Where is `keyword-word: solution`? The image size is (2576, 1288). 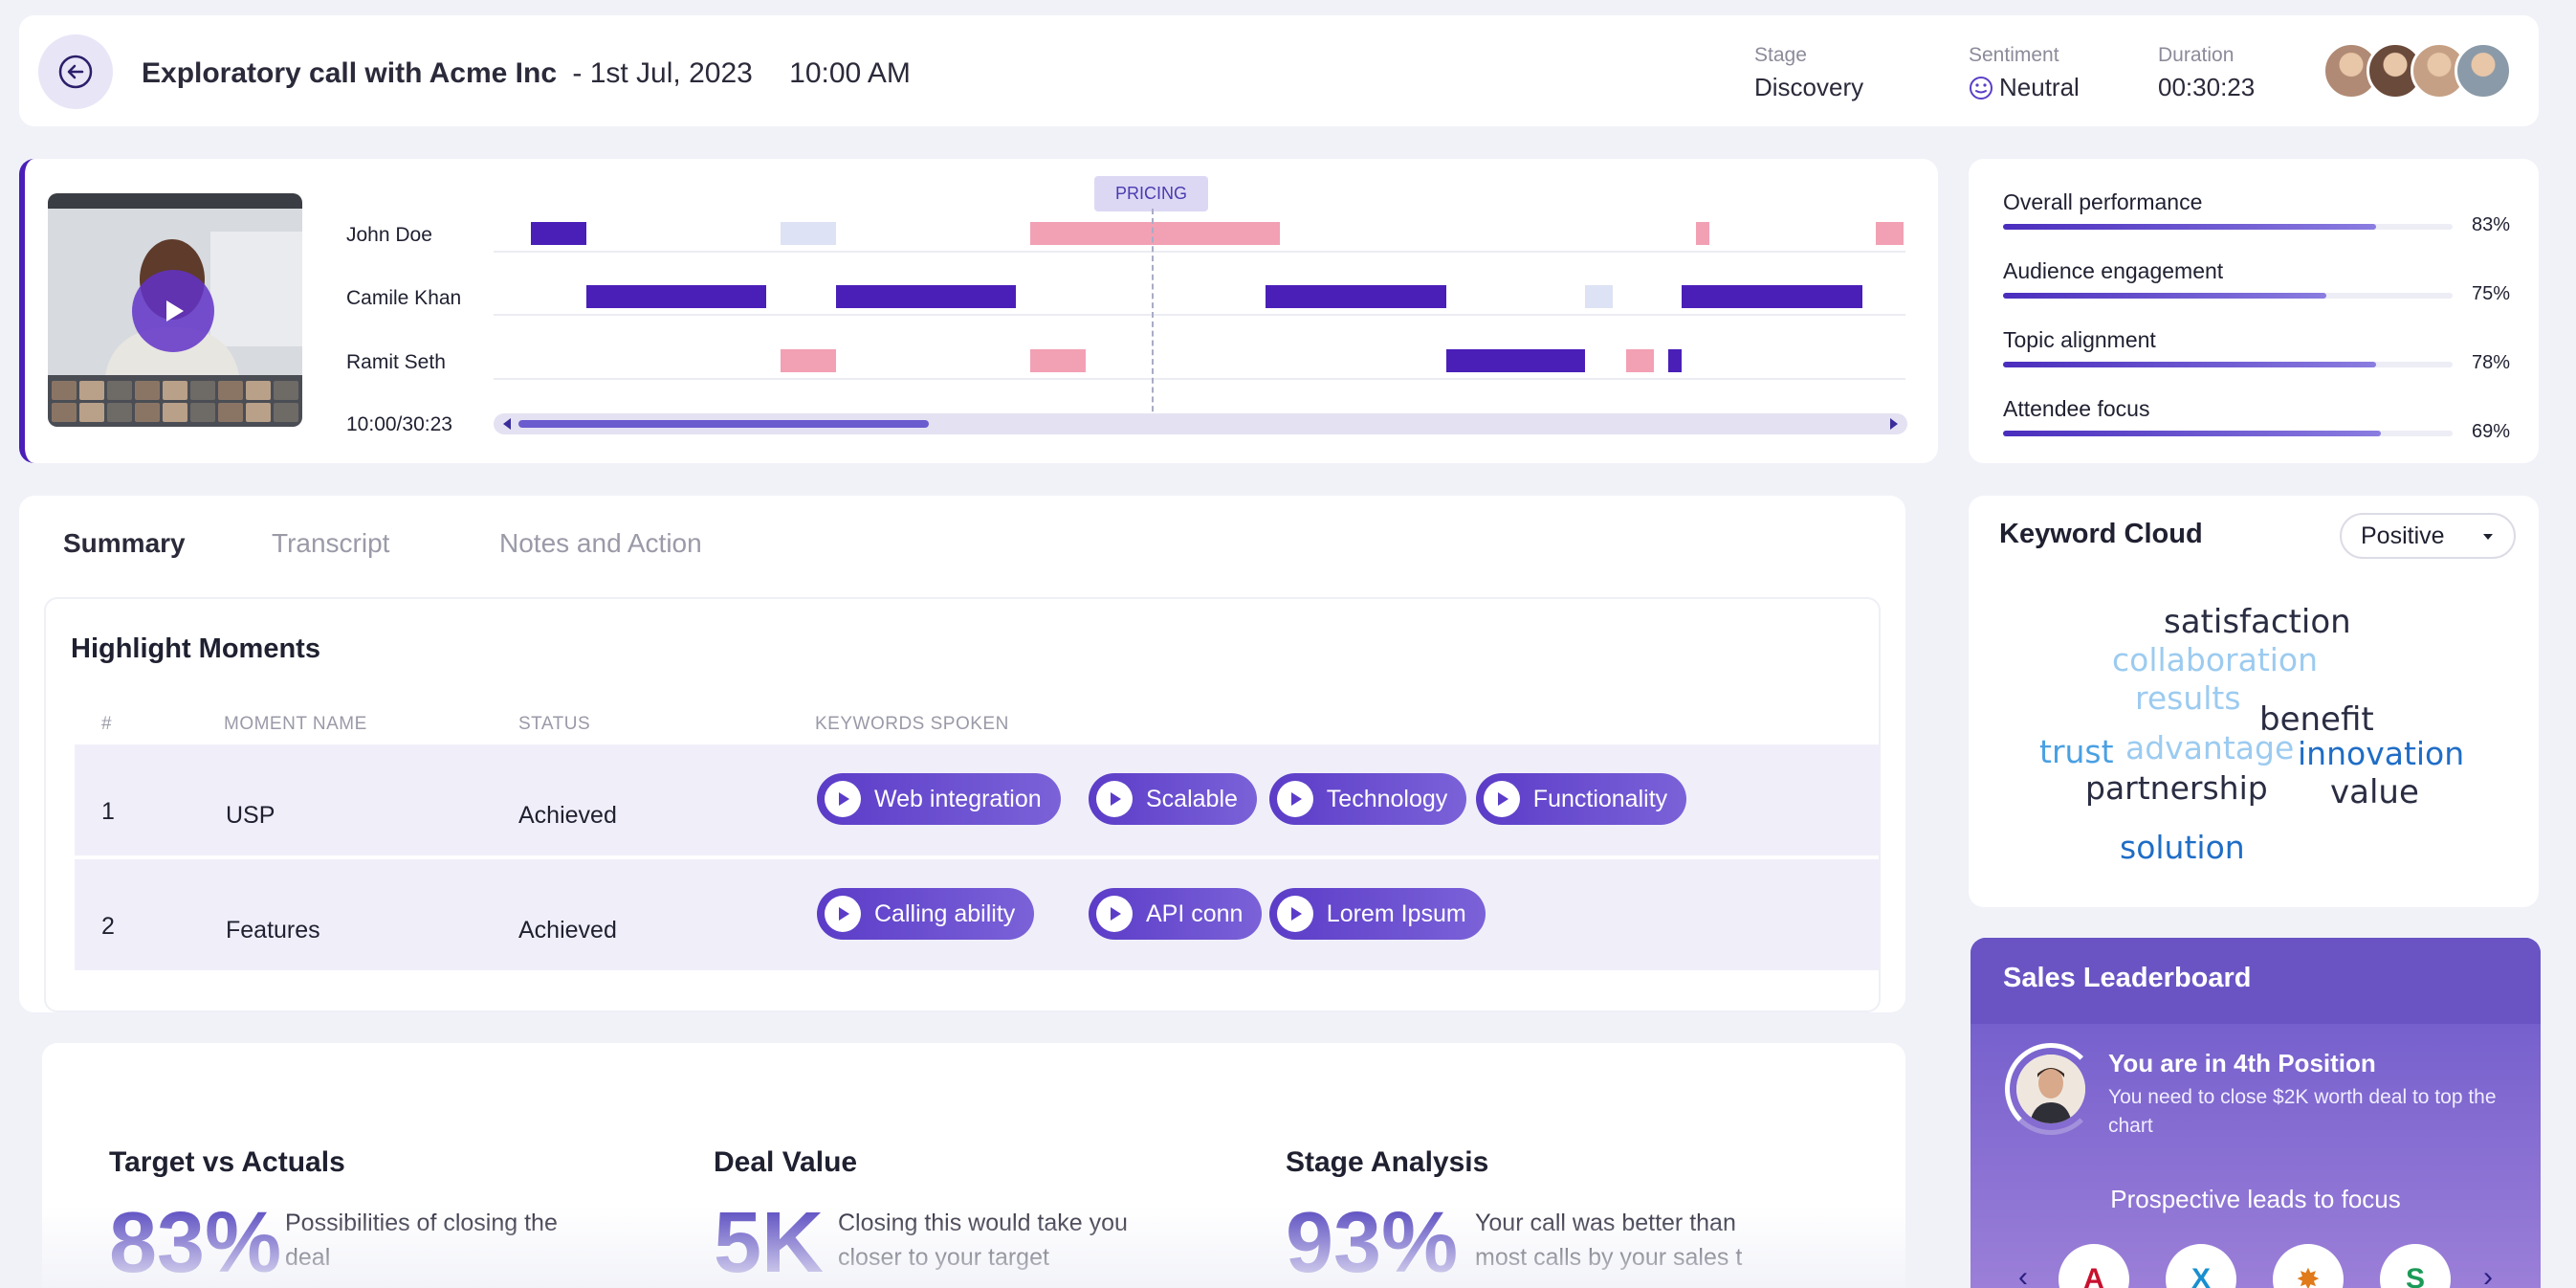
keyword-word: solution is located at coordinates (2182, 847).